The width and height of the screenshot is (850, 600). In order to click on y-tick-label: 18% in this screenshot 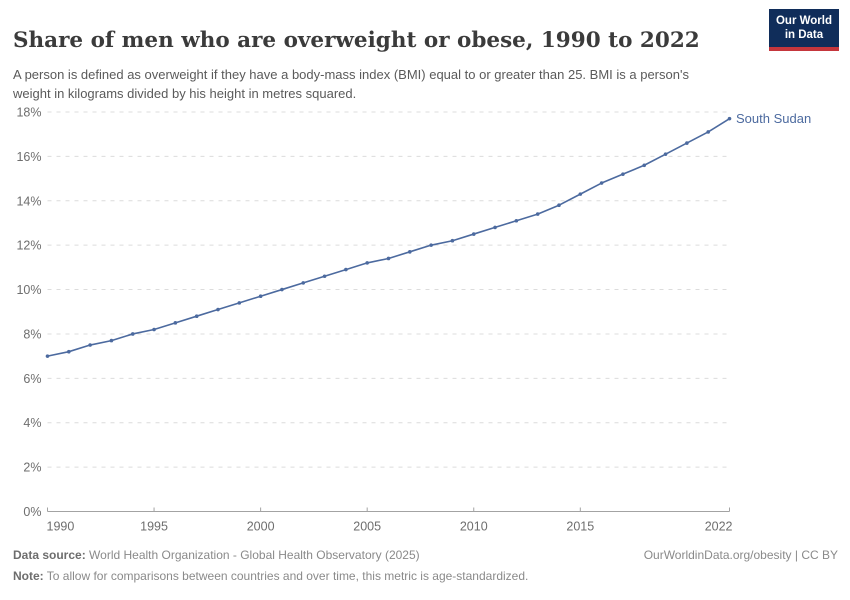, I will do `click(28, 113)`.